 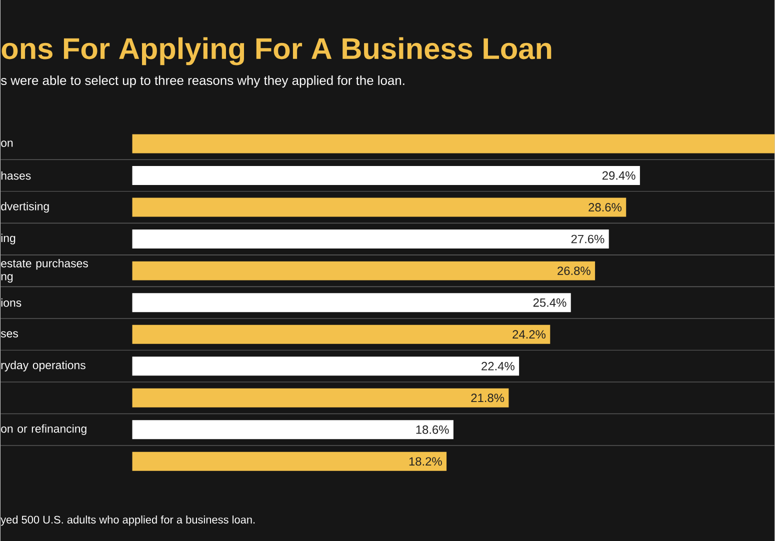 I want to click on y-tick-label: on or refinancing, so click(x=43, y=429).